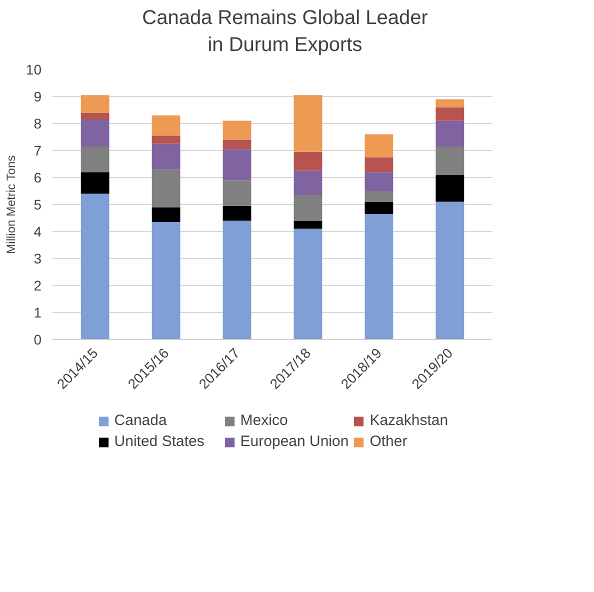  Describe the element at coordinates (38, 204) in the screenshot. I see `y-tick-label: 5` at that location.